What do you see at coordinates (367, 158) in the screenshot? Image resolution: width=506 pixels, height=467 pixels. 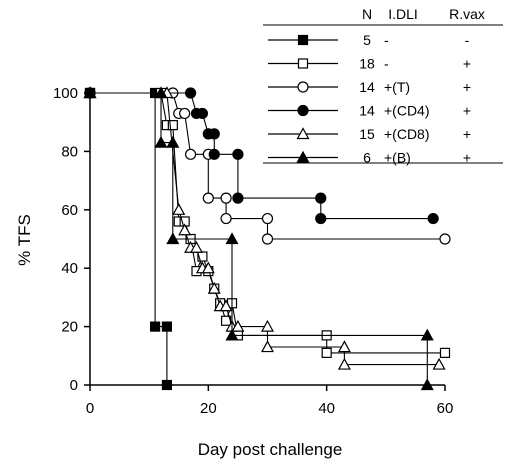 I see `legend-n: 6` at bounding box center [367, 158].